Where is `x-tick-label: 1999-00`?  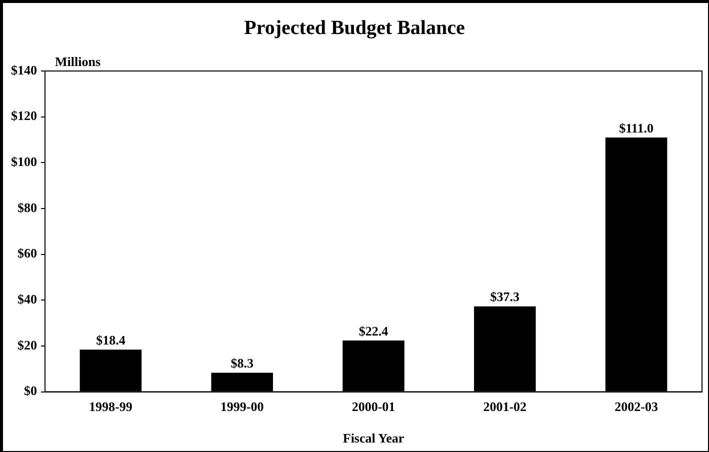 x-tick-label: 1999-00 is located at coordinates (242, 406).